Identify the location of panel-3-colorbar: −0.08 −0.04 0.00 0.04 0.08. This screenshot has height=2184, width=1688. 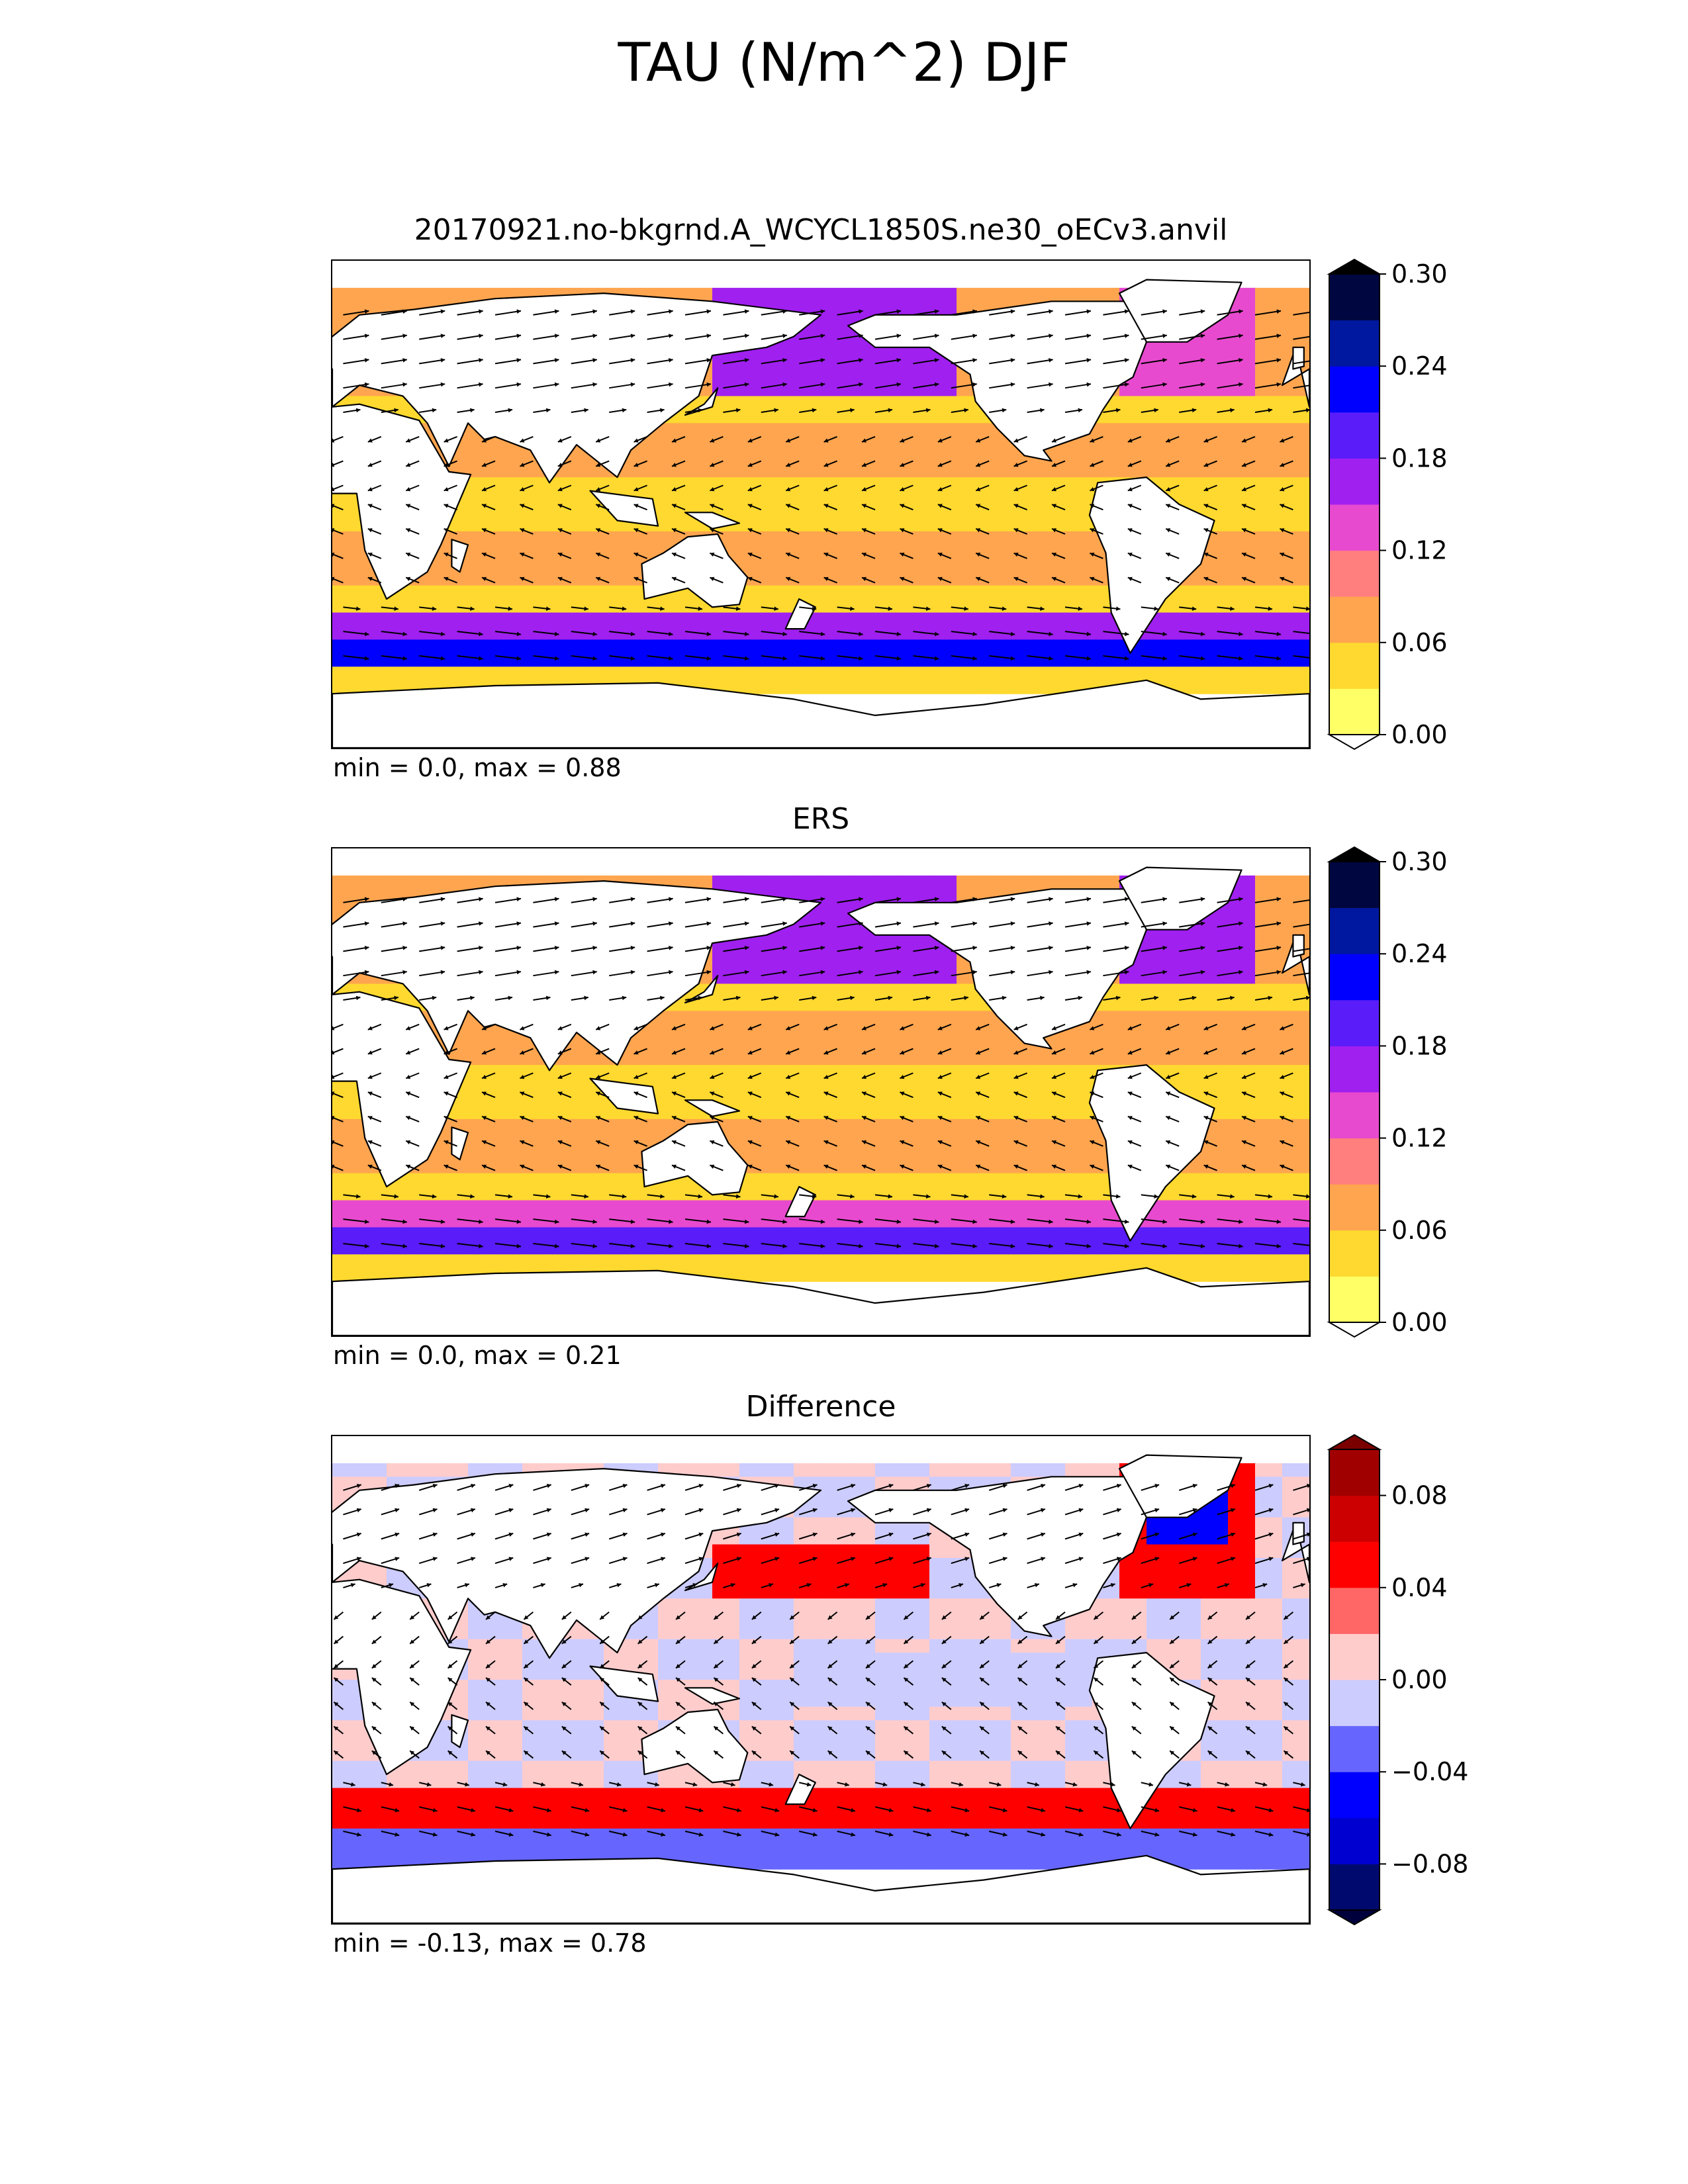
(1397, 1680).